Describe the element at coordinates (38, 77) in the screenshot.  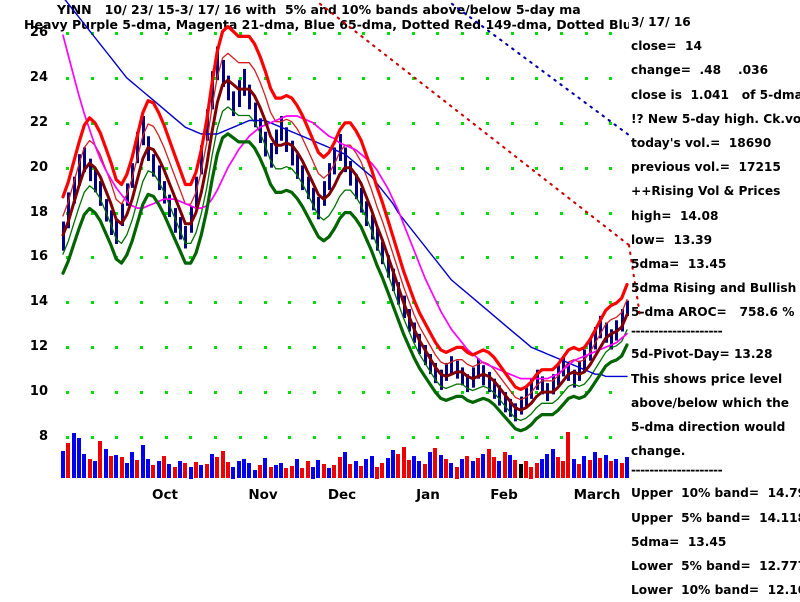
I see `y-tick-24: 24` at that location.